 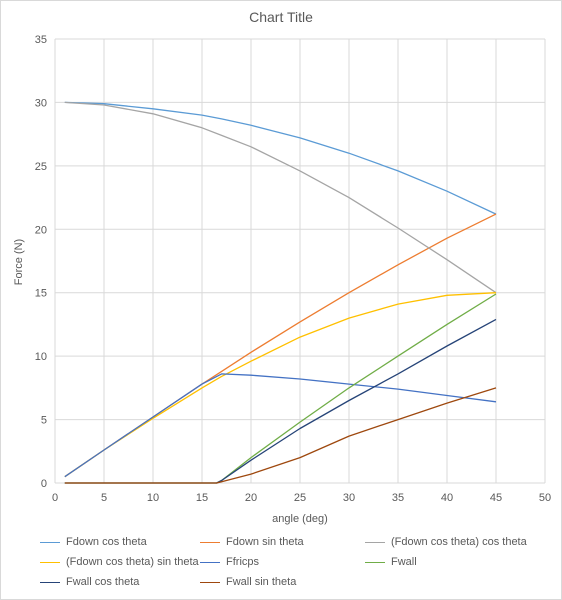 I want to click on legend-item: Fwall cos theta, so click(x=89, y=582).